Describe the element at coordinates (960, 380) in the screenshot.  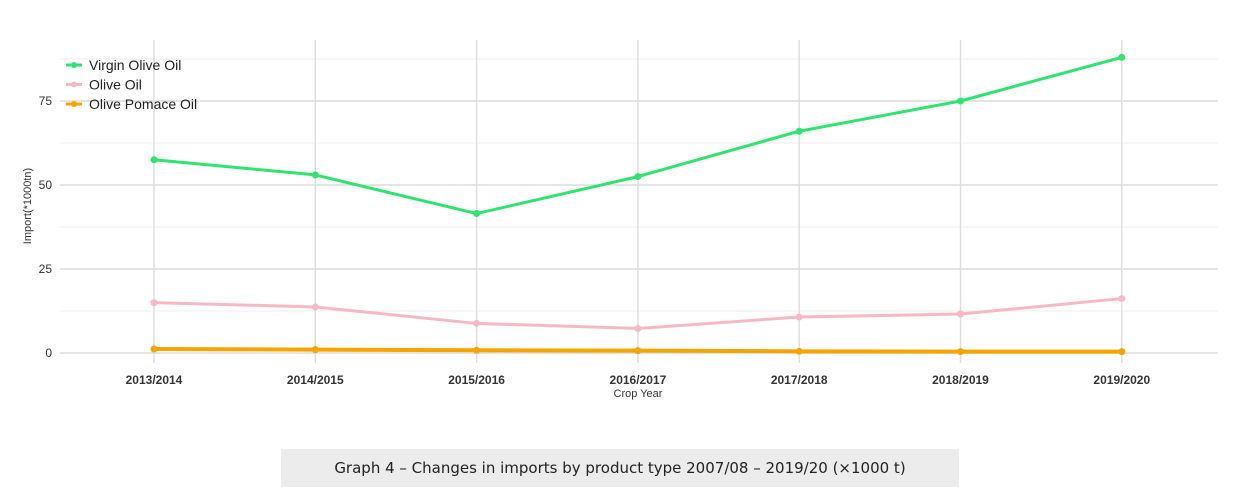
I see `x-tick-label: 2018/2019` at that location.